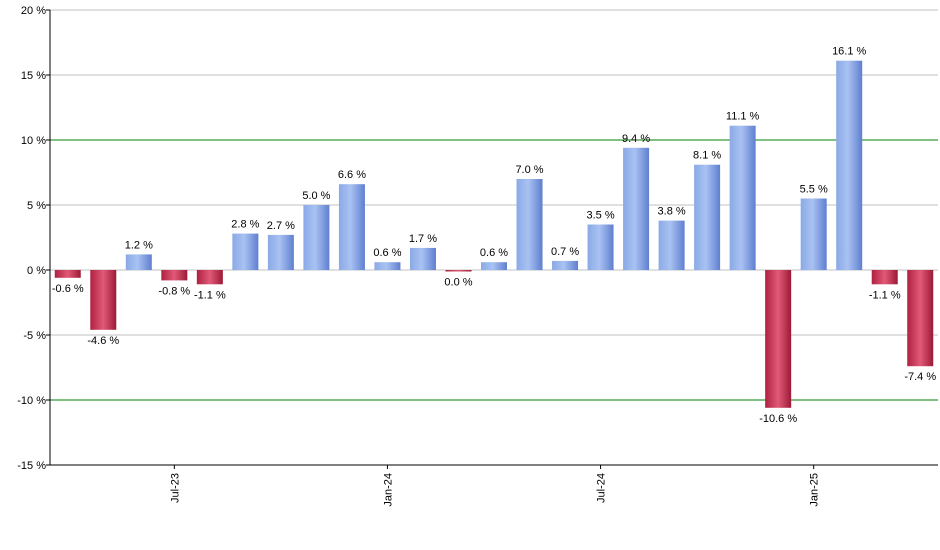 This screenshot has height=550, width=940. I want to click on x-tick-label: Jan-24, so click(388, 490).